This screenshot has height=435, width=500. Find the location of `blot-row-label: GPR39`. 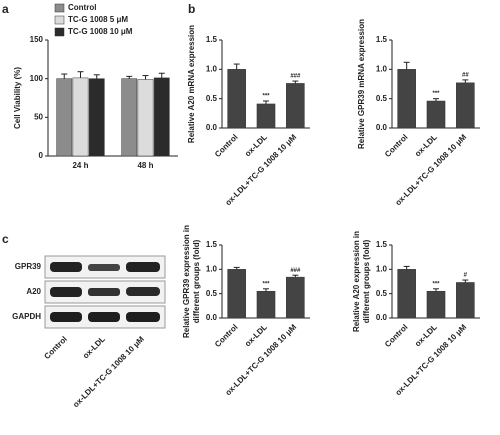

blot-row-label: GPR39 is located at coordinates (28, 266).